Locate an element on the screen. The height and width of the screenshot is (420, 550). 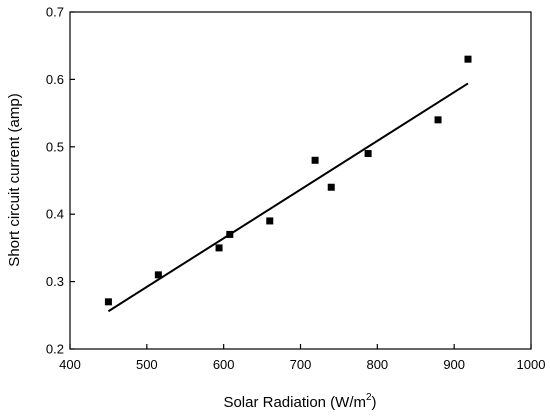
x-tick-label: 900 is located at coordinates (454, 364).